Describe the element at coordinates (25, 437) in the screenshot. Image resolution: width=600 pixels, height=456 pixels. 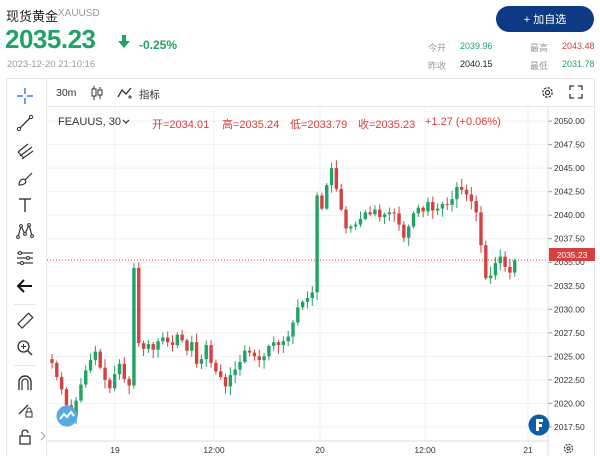
I see `unlock-icon` at that location.